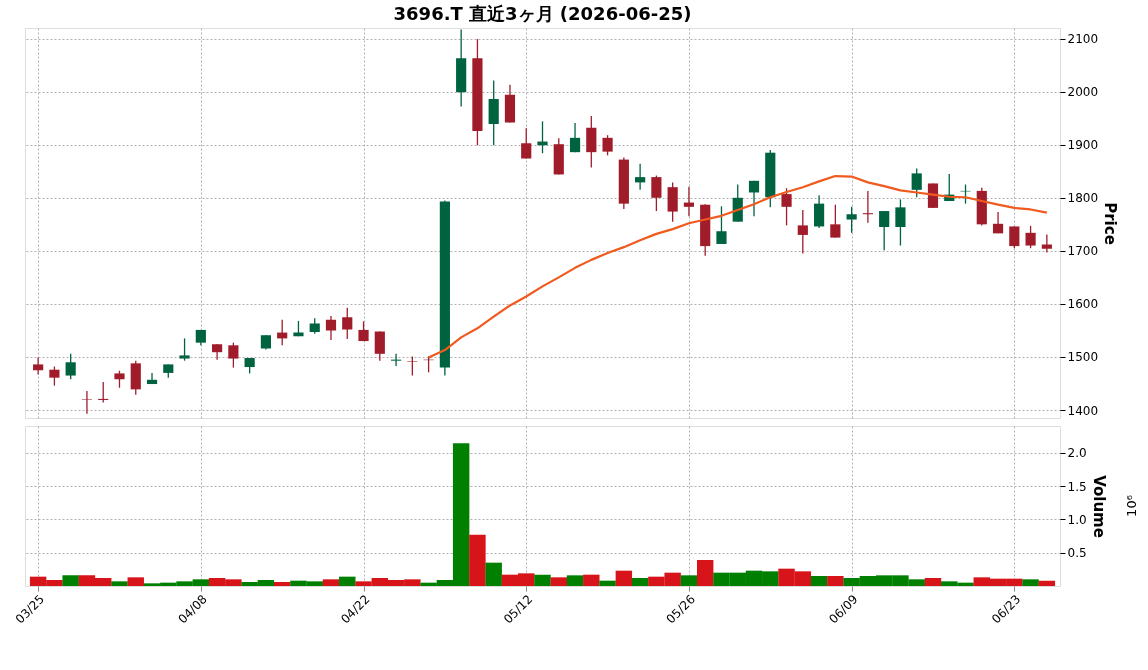 The height and width of the screenshot is (670, 1148). I want to click on y-axis-title: Price, so click(1110, 223).